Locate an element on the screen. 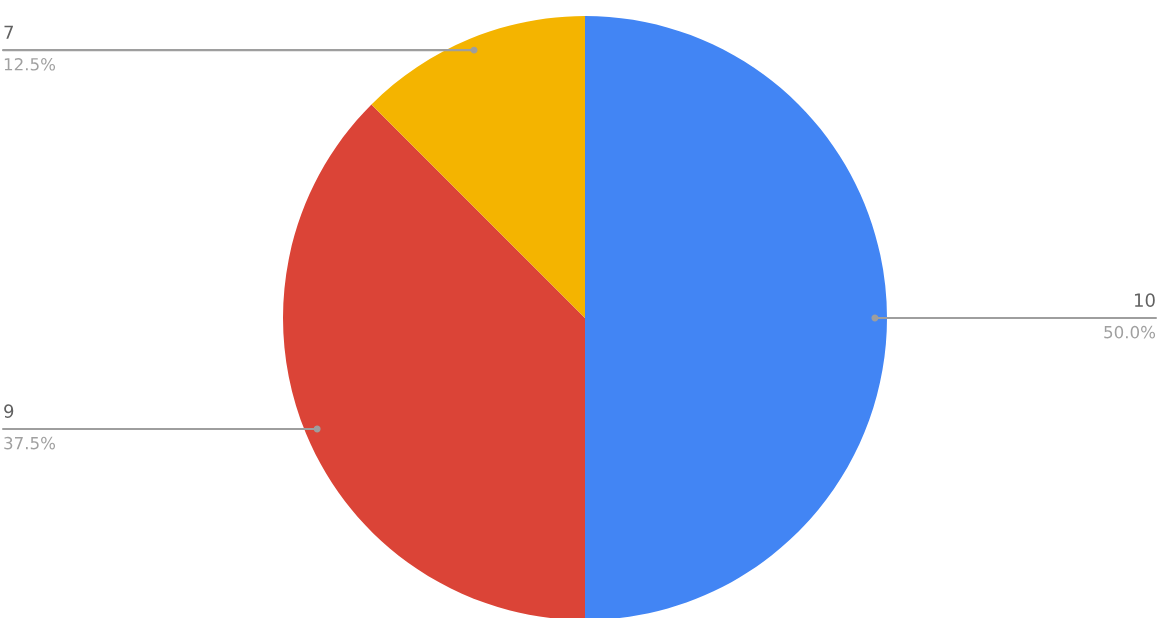 Image resolution: width=1159 pixels, height=618 pixels. data-label: 50.0% is located at coordinates (1130, 332).